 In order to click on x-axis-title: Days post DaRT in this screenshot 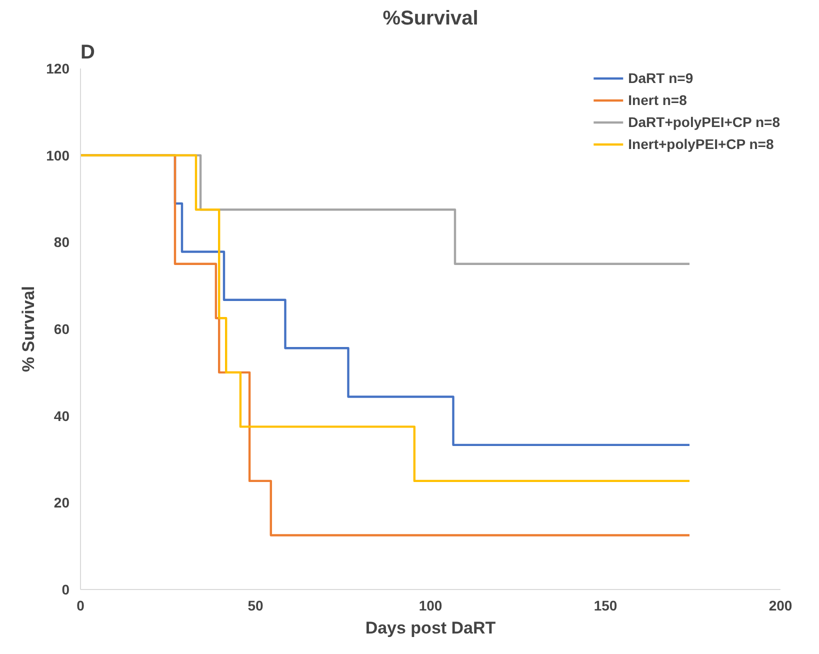, I will do `click(430, 628)`.